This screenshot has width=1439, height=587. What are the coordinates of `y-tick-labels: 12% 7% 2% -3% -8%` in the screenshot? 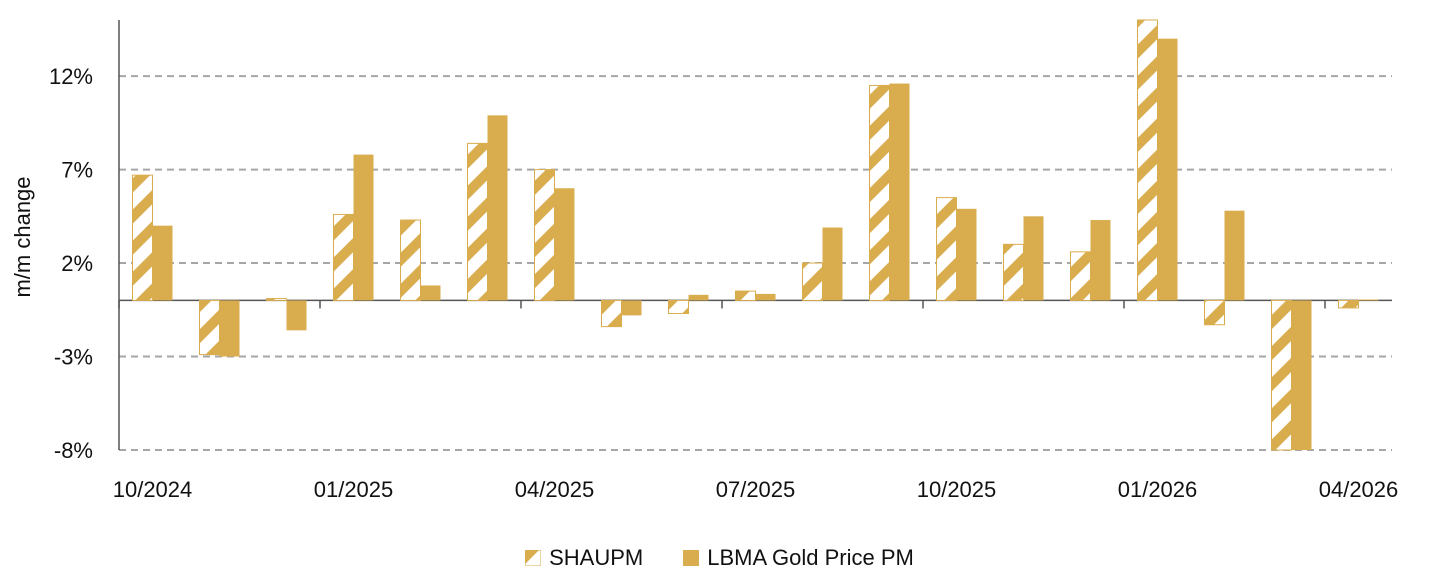 It's located at (71, 263).